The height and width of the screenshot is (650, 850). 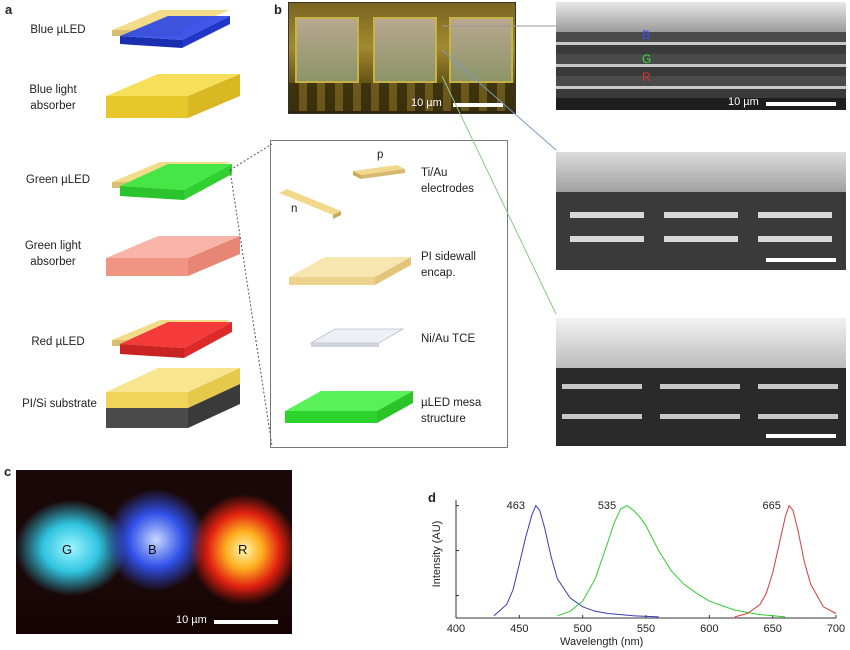 I want to click on electrodes-label: Ti/Au electrodes, so click(x=448, y=181).